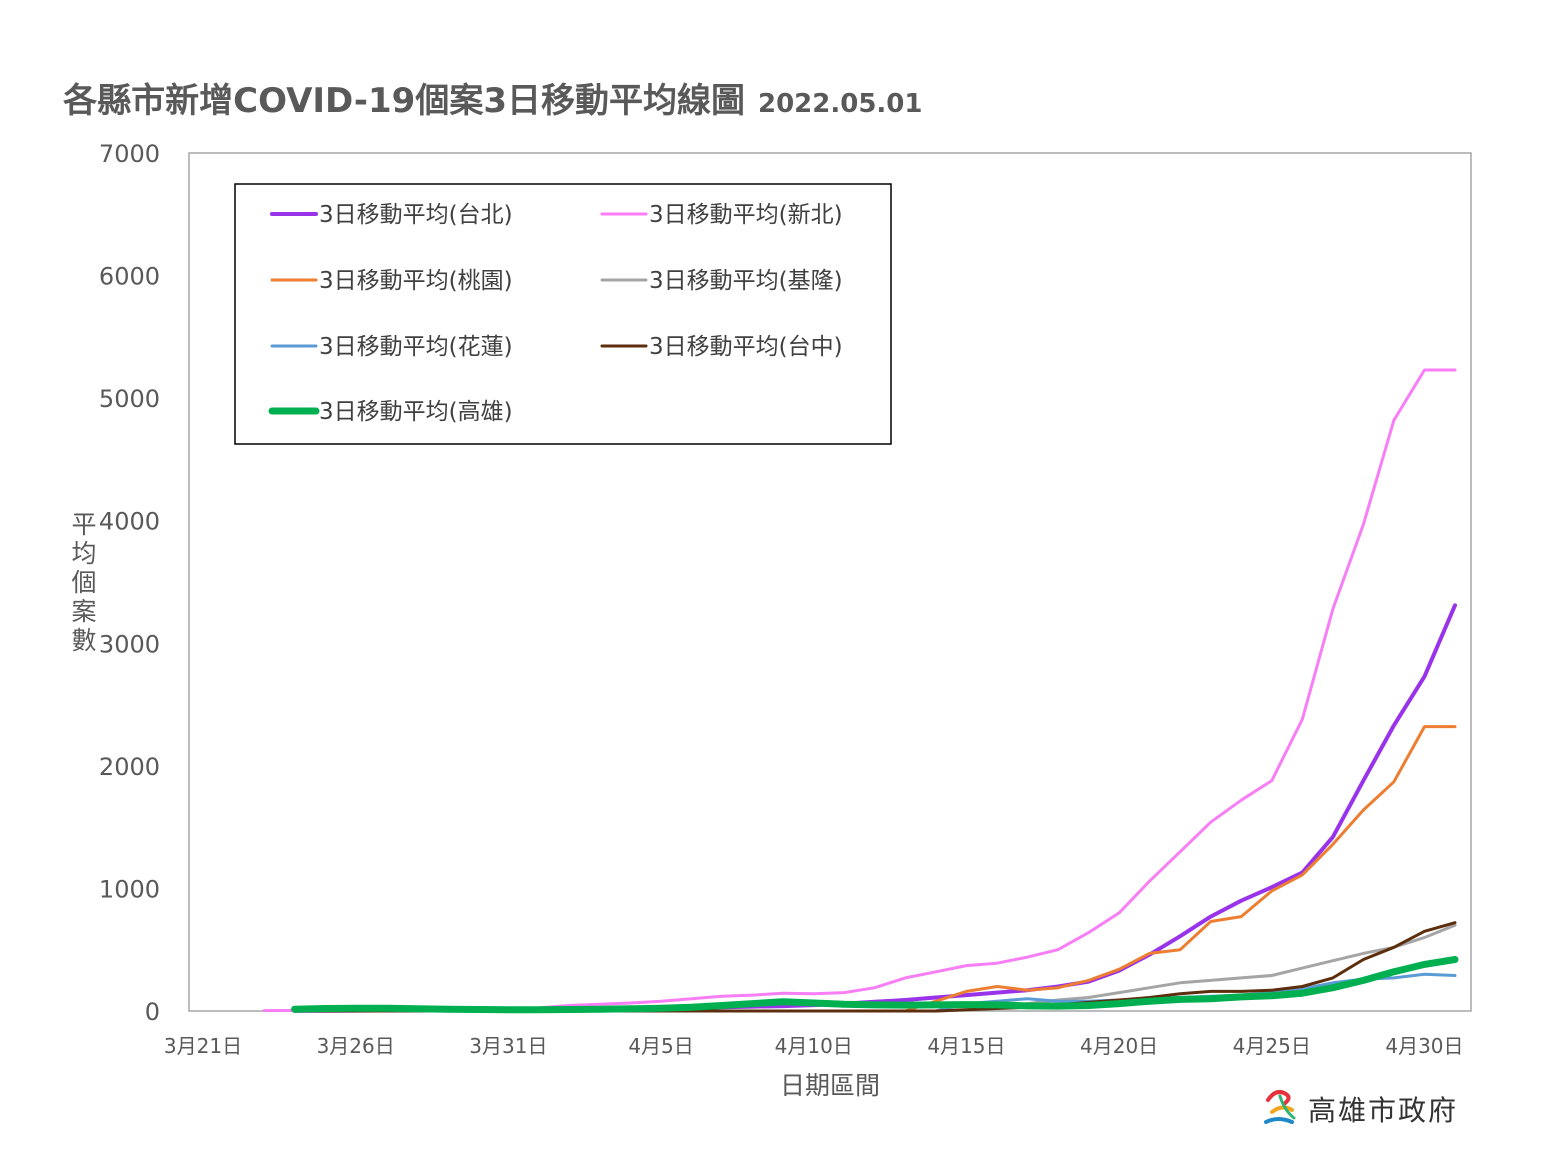 The height and width of the screenshot is (1168, 1557). What do you see at coordinates (404, 101) in the screenshot?
I see `chart-title: 各縣市新增COVID-19個案3日移動平均線圖` at bounding box center [404, 101].